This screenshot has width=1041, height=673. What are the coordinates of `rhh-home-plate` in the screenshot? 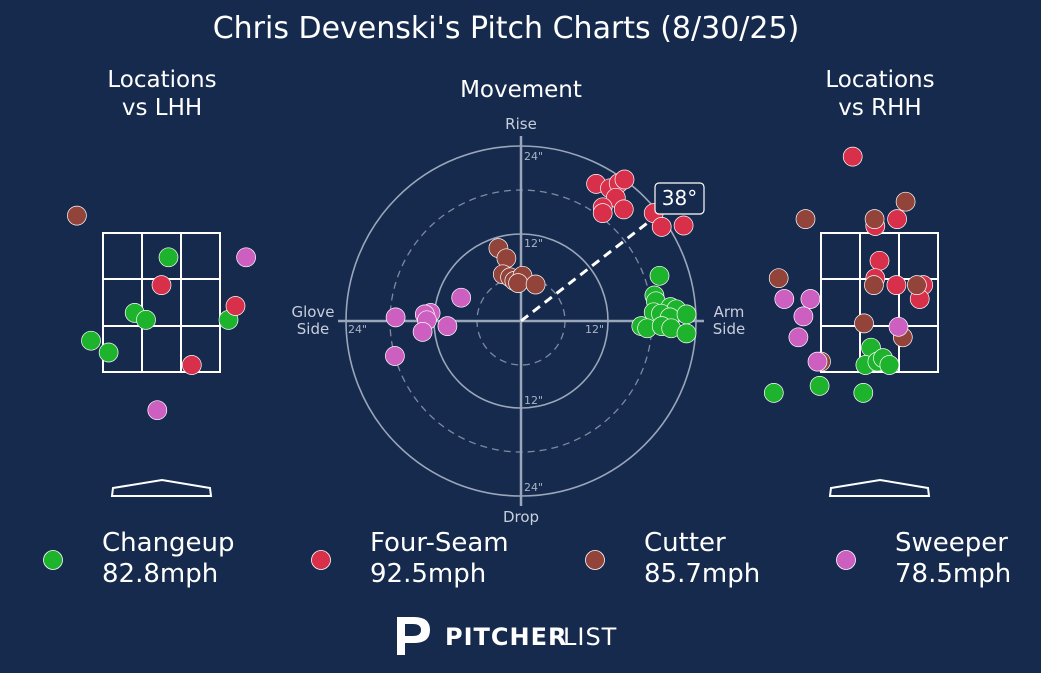 It's located at (879, 487).